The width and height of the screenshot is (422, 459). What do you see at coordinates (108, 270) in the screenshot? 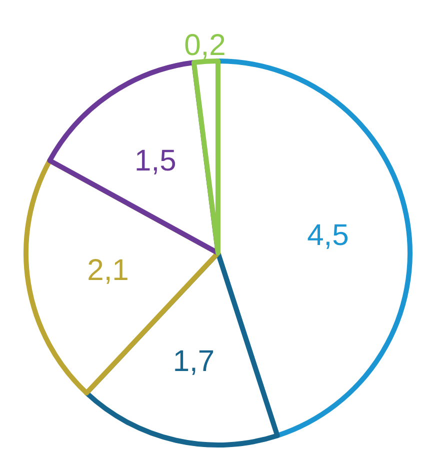
I see `data-label: 2,1` at bounding box center [108, 270].